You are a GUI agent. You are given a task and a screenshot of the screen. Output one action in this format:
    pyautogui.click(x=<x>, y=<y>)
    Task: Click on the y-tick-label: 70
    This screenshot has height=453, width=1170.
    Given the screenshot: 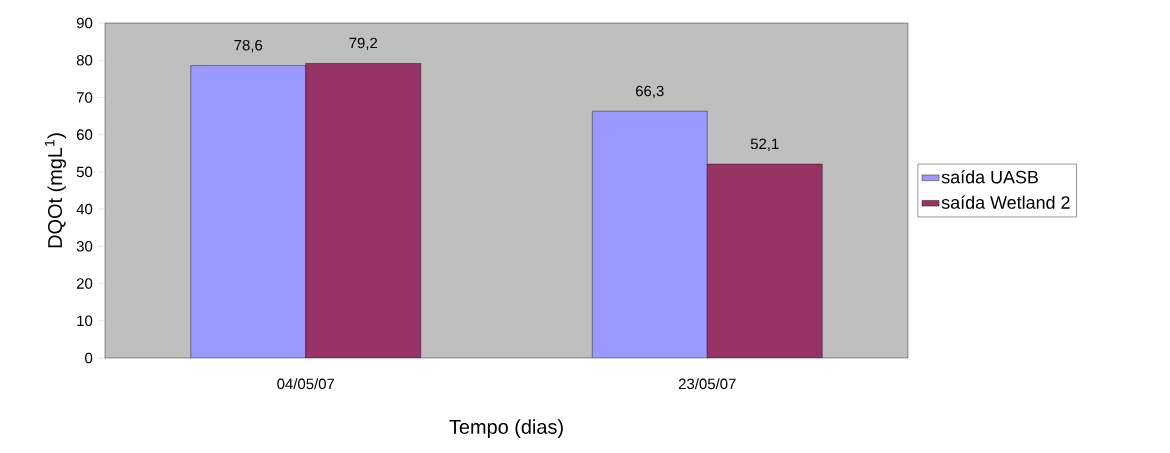 What is the action you would take?
    pyautogui.click(x=84, y=97)
    